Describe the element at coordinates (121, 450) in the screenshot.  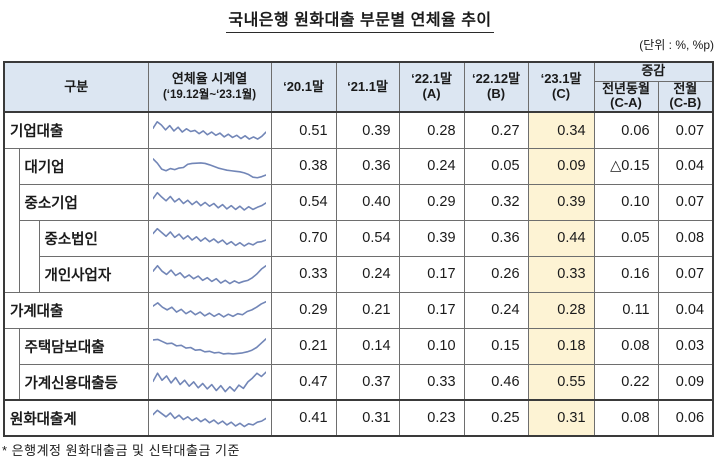
I see `footnote: * 은행계정 원화대출금 및 신탁대출금 기준` at that location.